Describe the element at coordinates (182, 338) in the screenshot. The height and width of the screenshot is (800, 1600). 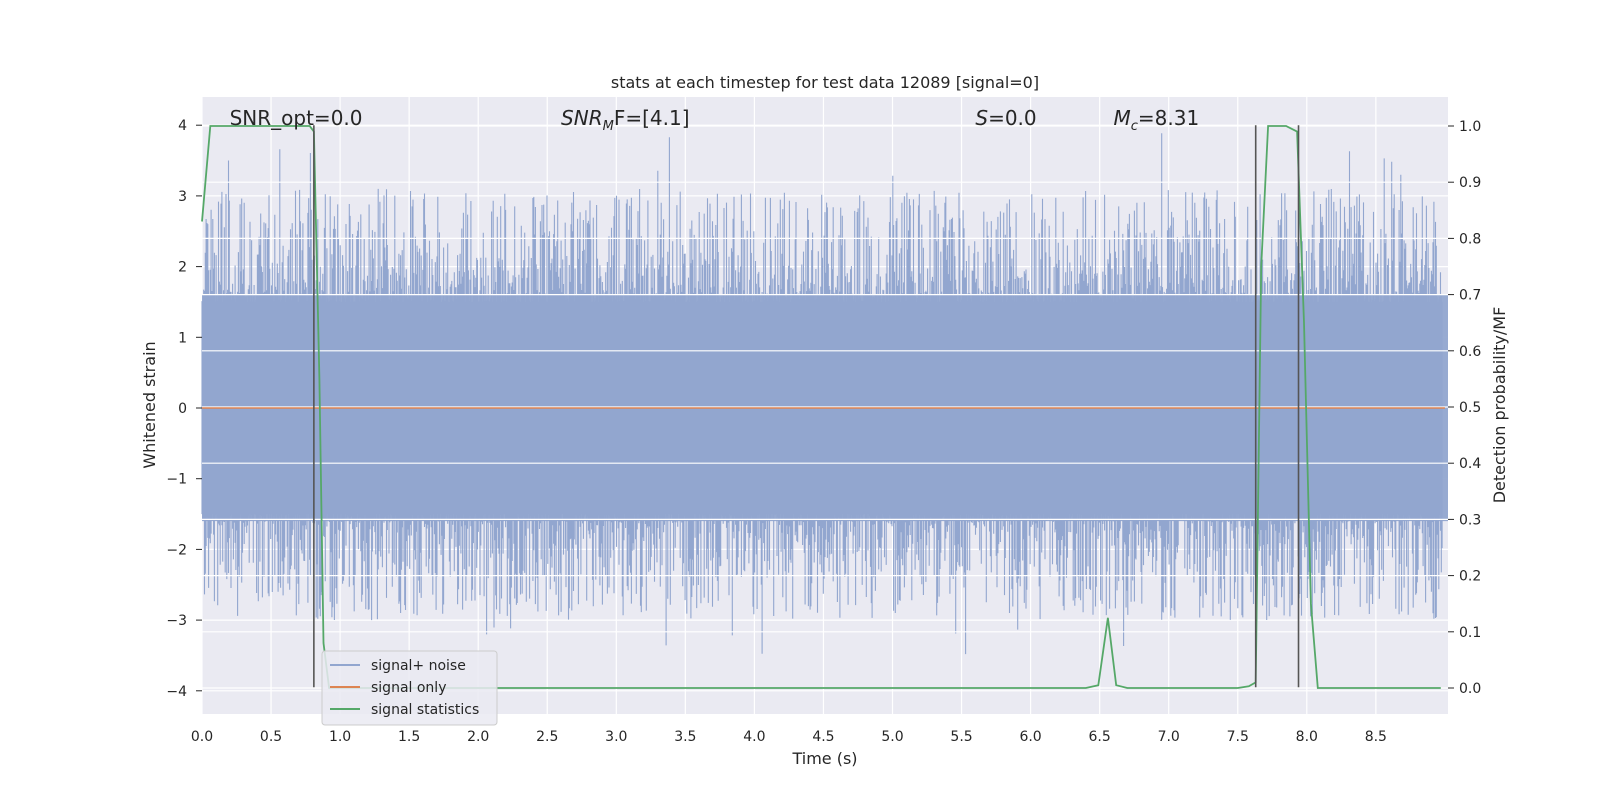
I see `y-left-tick-label: 1` at that location.